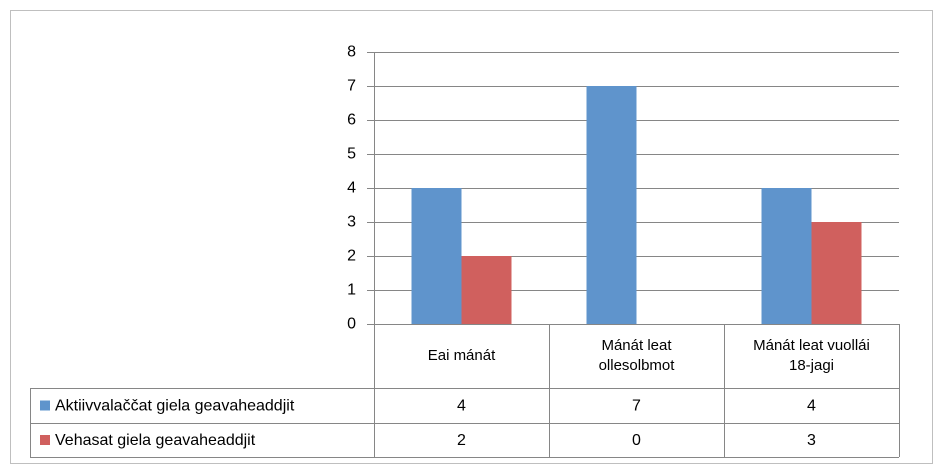 The width and height of the screenshot is (943, 474). I want to click on y-tick-label: 7, so click(351, 86).